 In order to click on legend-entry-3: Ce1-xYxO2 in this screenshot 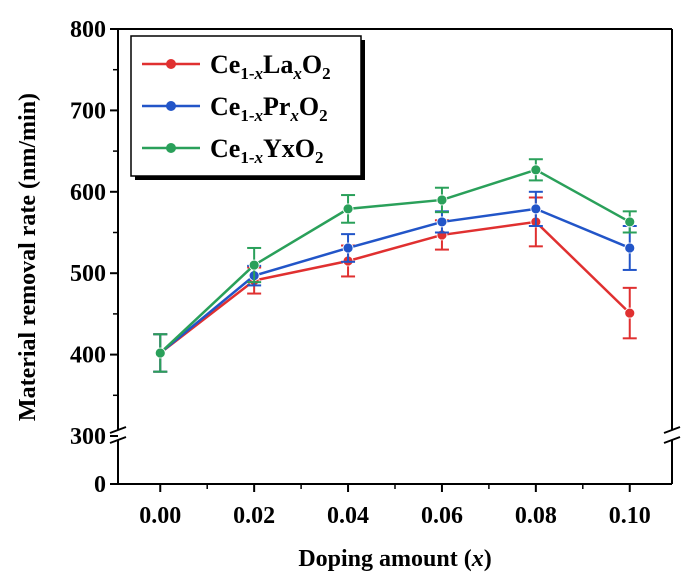, I will do `click(233, 150)`.